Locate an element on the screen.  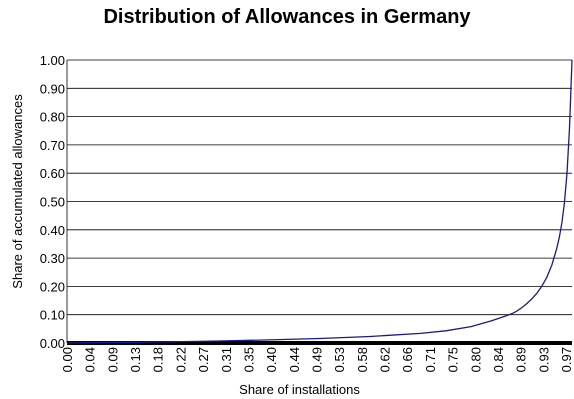
x-tick-label: 0.22 is located at coordinates (180, 359).